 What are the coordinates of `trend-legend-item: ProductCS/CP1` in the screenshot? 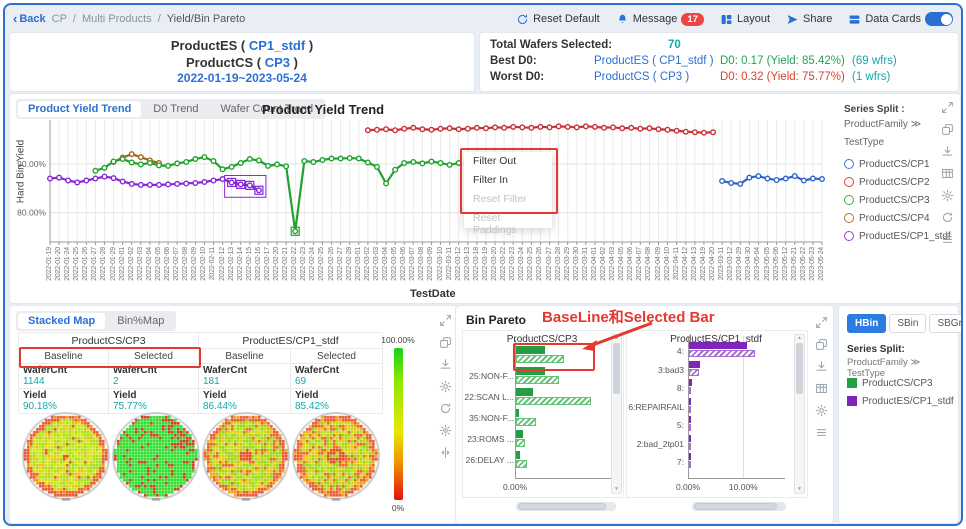 It's located at (894, 164).